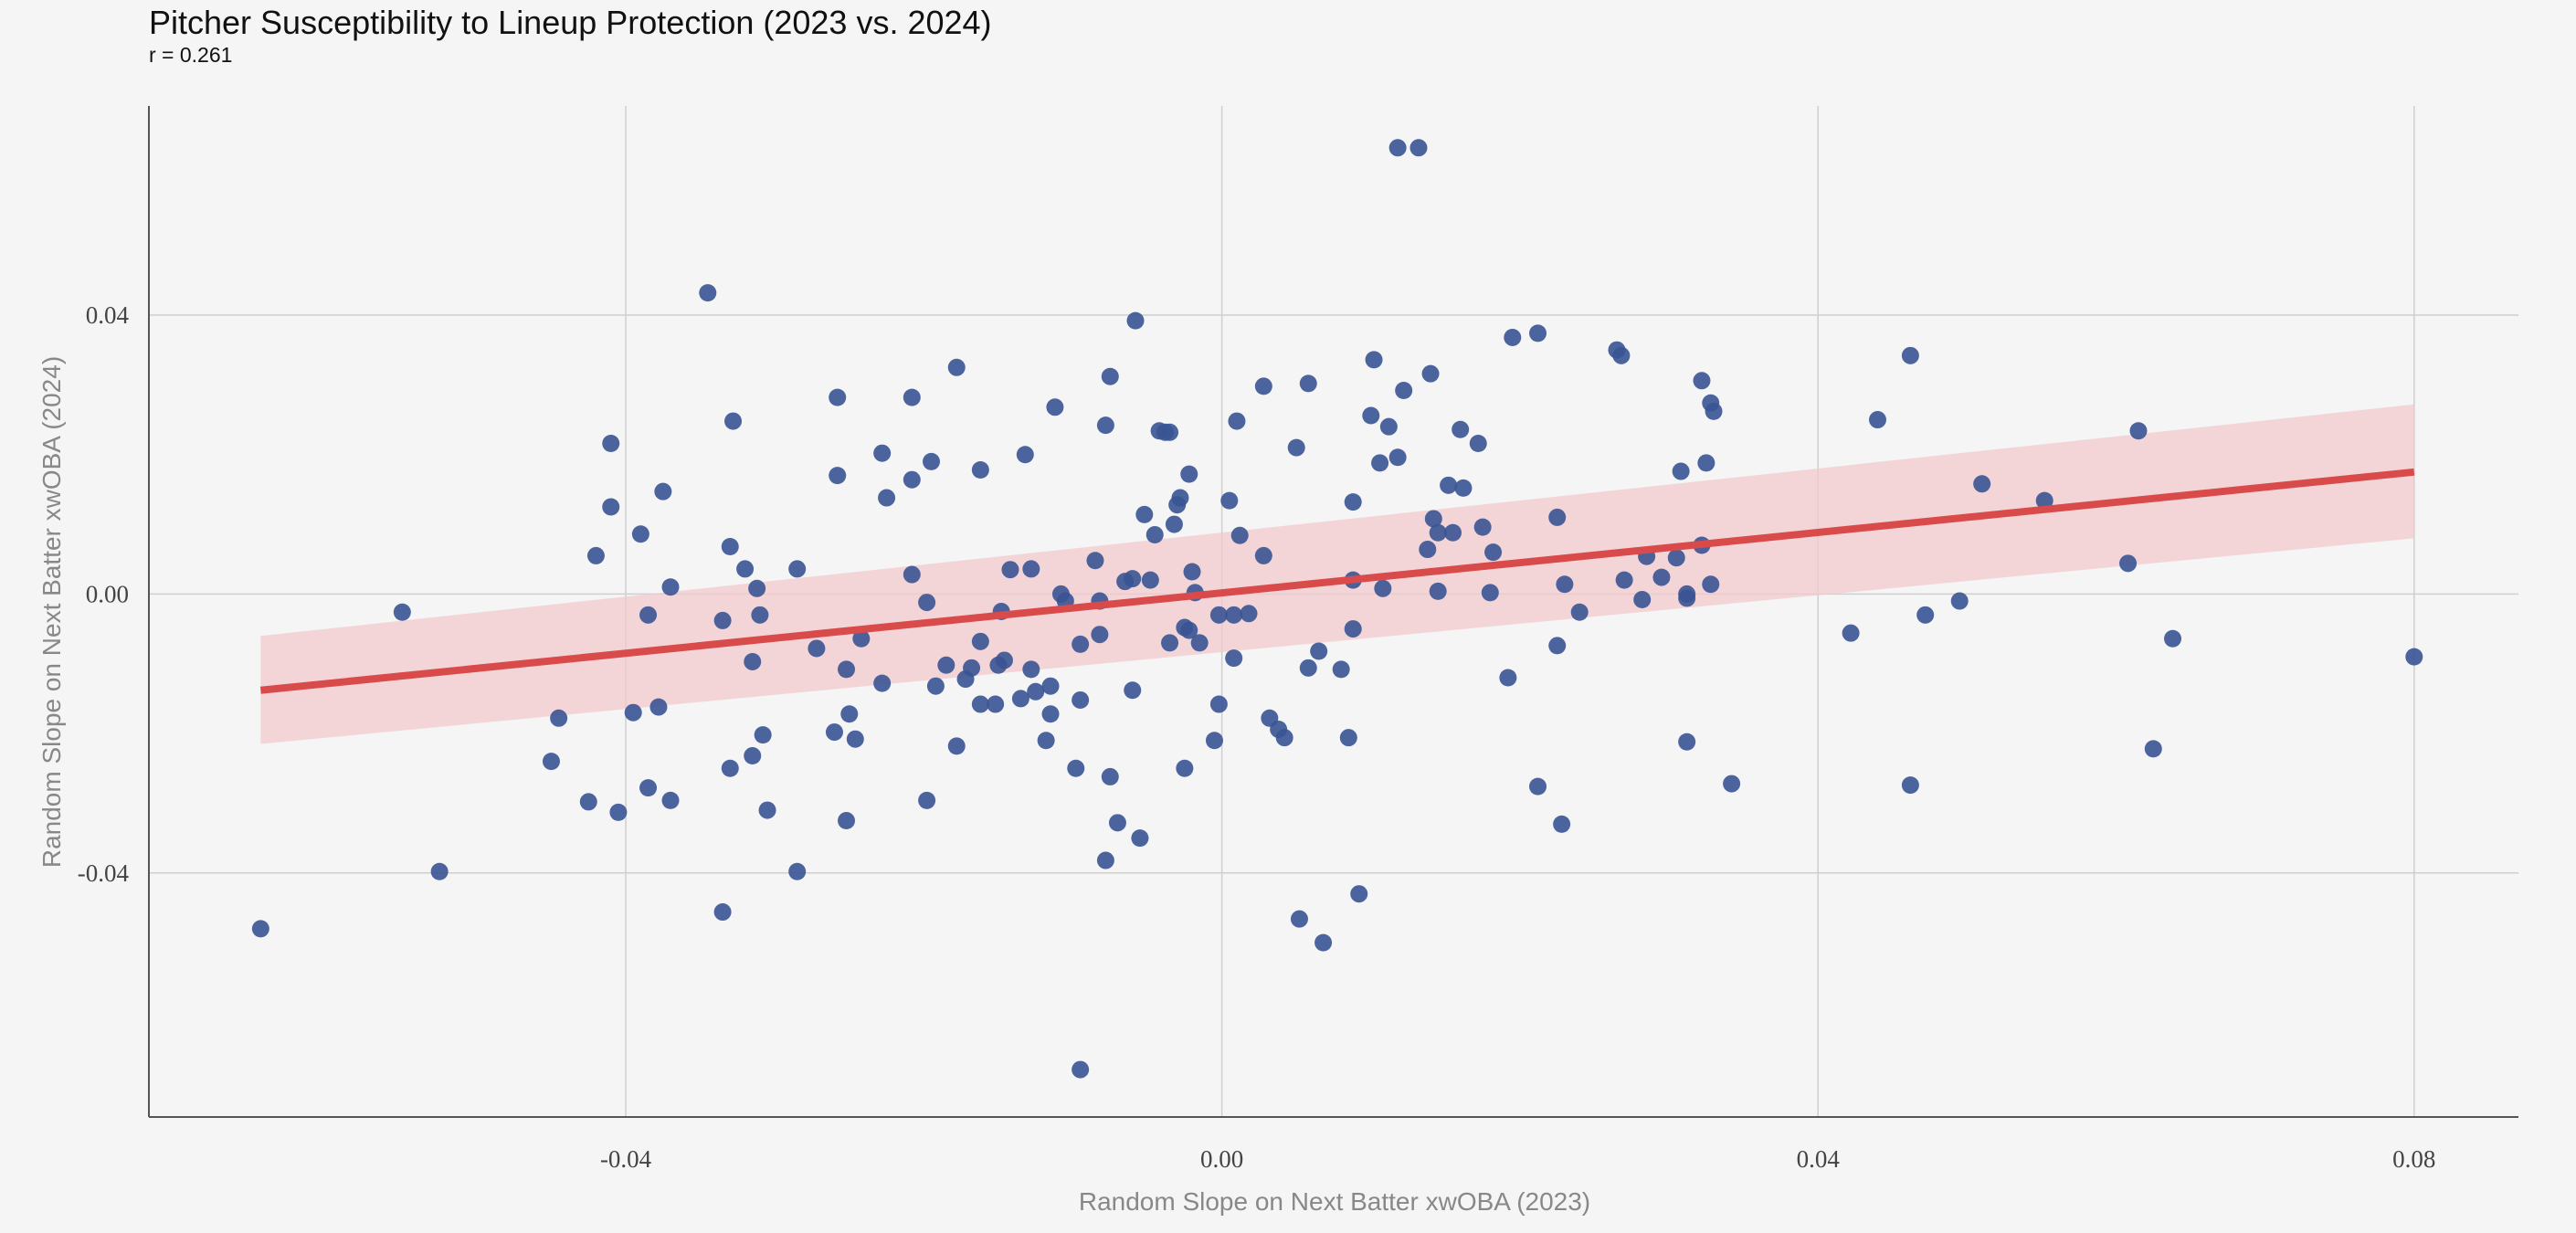 The width and height of the screenshot is (2576, 1233). Describe the element at coordinates (1334, 1201) in the screenshot. I see `x-axis-label: Random Slope on Next Batter xwOBA (2023)` at that location.